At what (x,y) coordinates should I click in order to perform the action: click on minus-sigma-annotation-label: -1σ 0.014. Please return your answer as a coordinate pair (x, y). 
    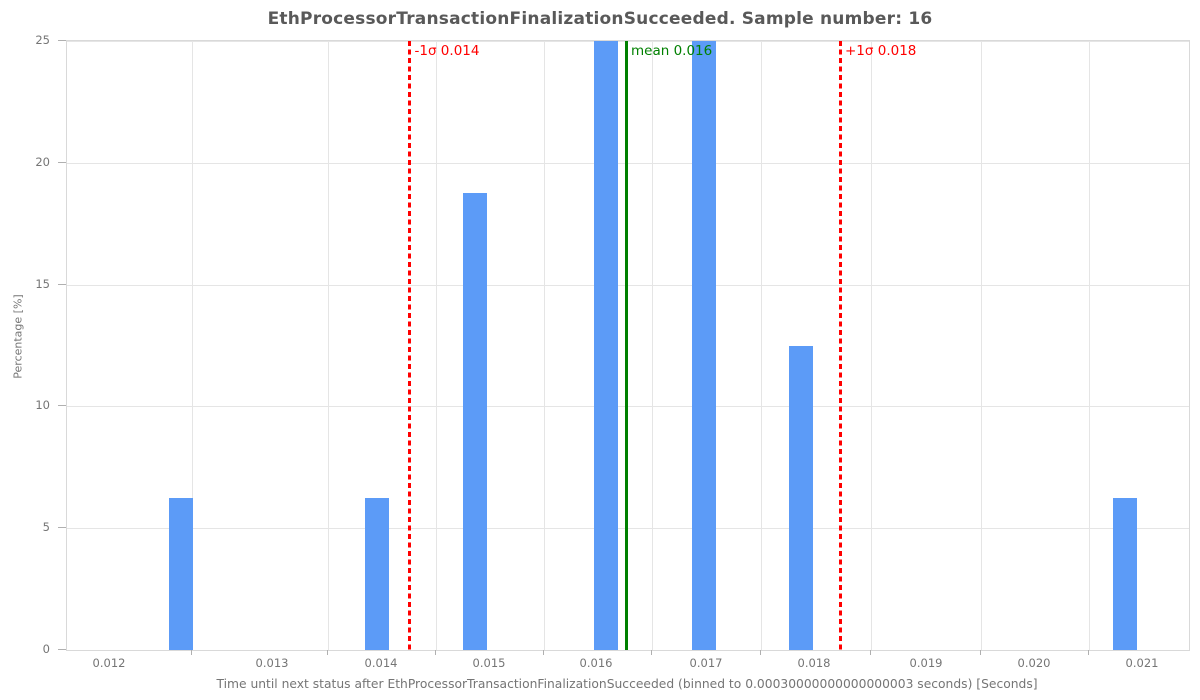
    Looking at the image, I should click on (447, 51).